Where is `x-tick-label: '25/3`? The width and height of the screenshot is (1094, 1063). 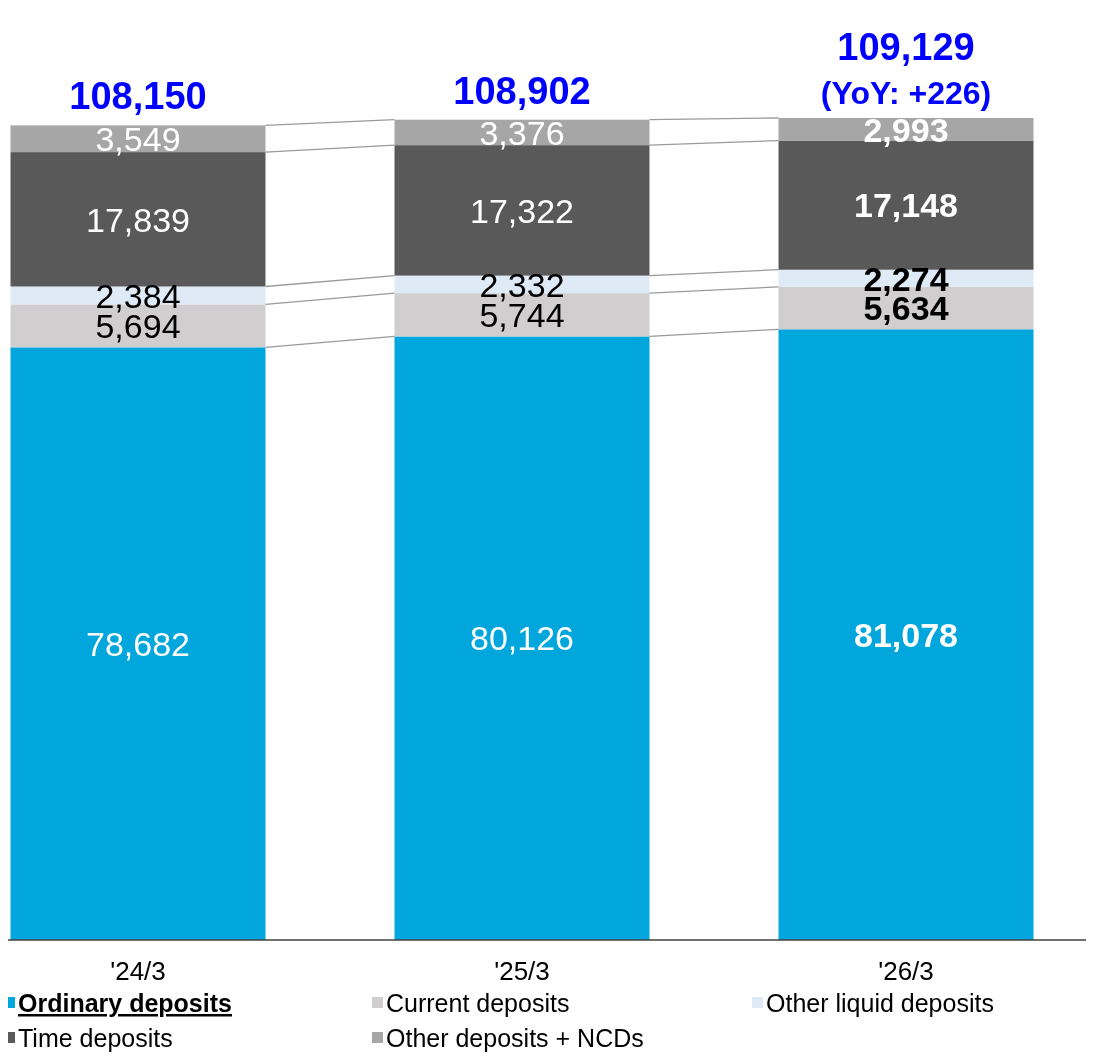
x-tick-label: '25/3 is located at coordinates (522, 971).